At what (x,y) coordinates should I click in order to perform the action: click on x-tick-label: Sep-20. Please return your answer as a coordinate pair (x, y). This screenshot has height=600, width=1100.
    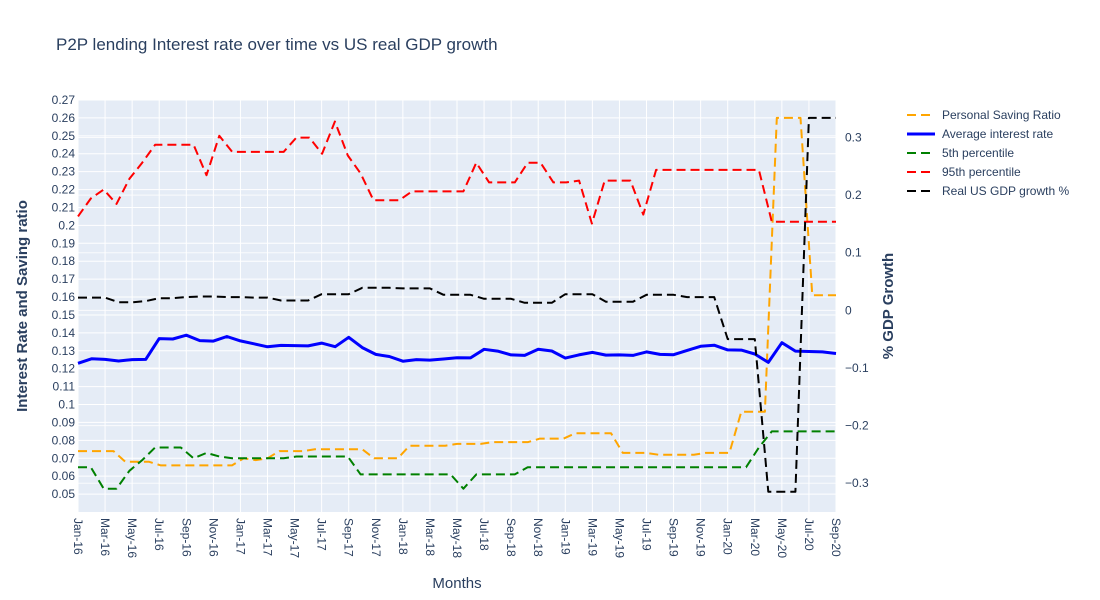
    Looking at the image, I should click on (836, 537).